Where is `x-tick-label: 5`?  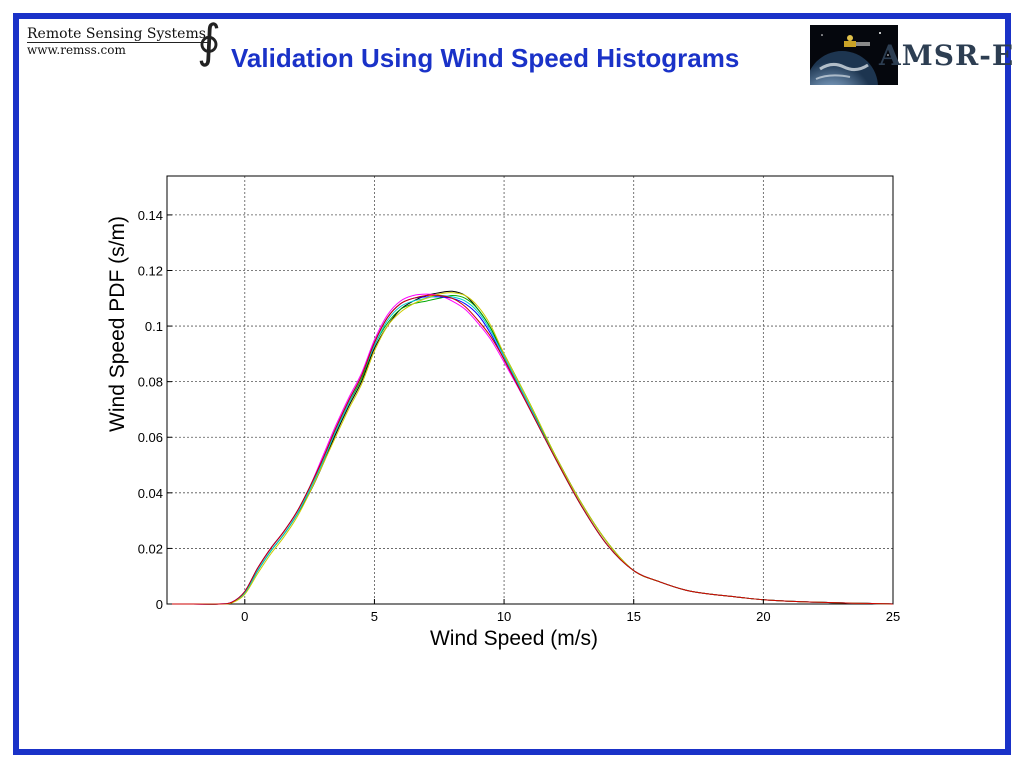
x-tick-label: 5 is located at coordinates (374, 616).